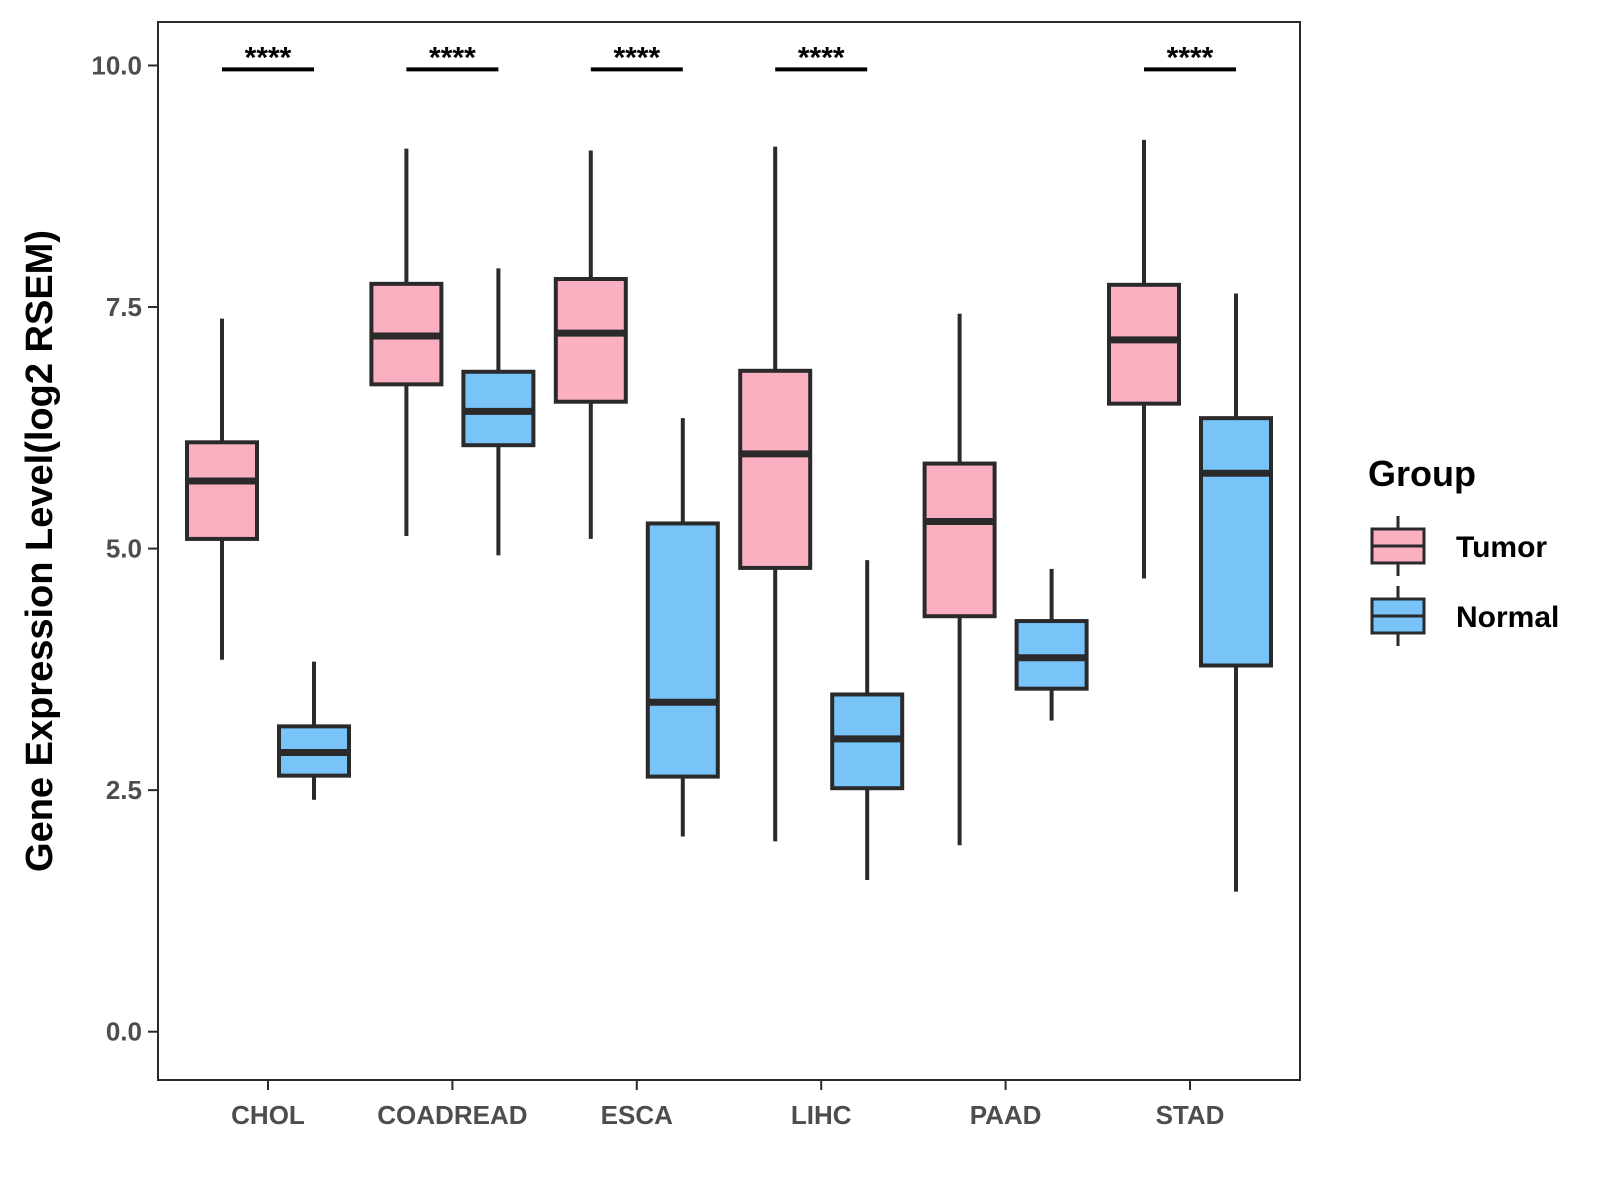 The image size is (1600, 1200). Describe the element at coordinates (867, 720) in the screenshot. I see `box-group-normal-lihc` at that location.